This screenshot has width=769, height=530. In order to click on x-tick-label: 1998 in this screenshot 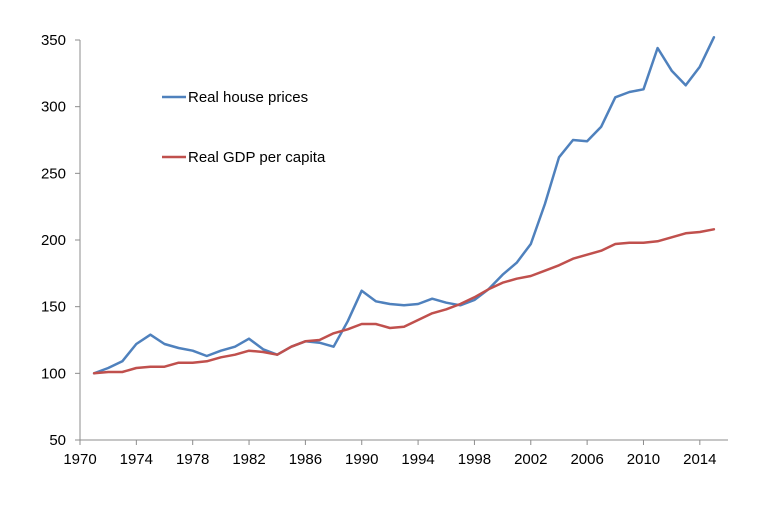, I will do `click(474, 459)`.